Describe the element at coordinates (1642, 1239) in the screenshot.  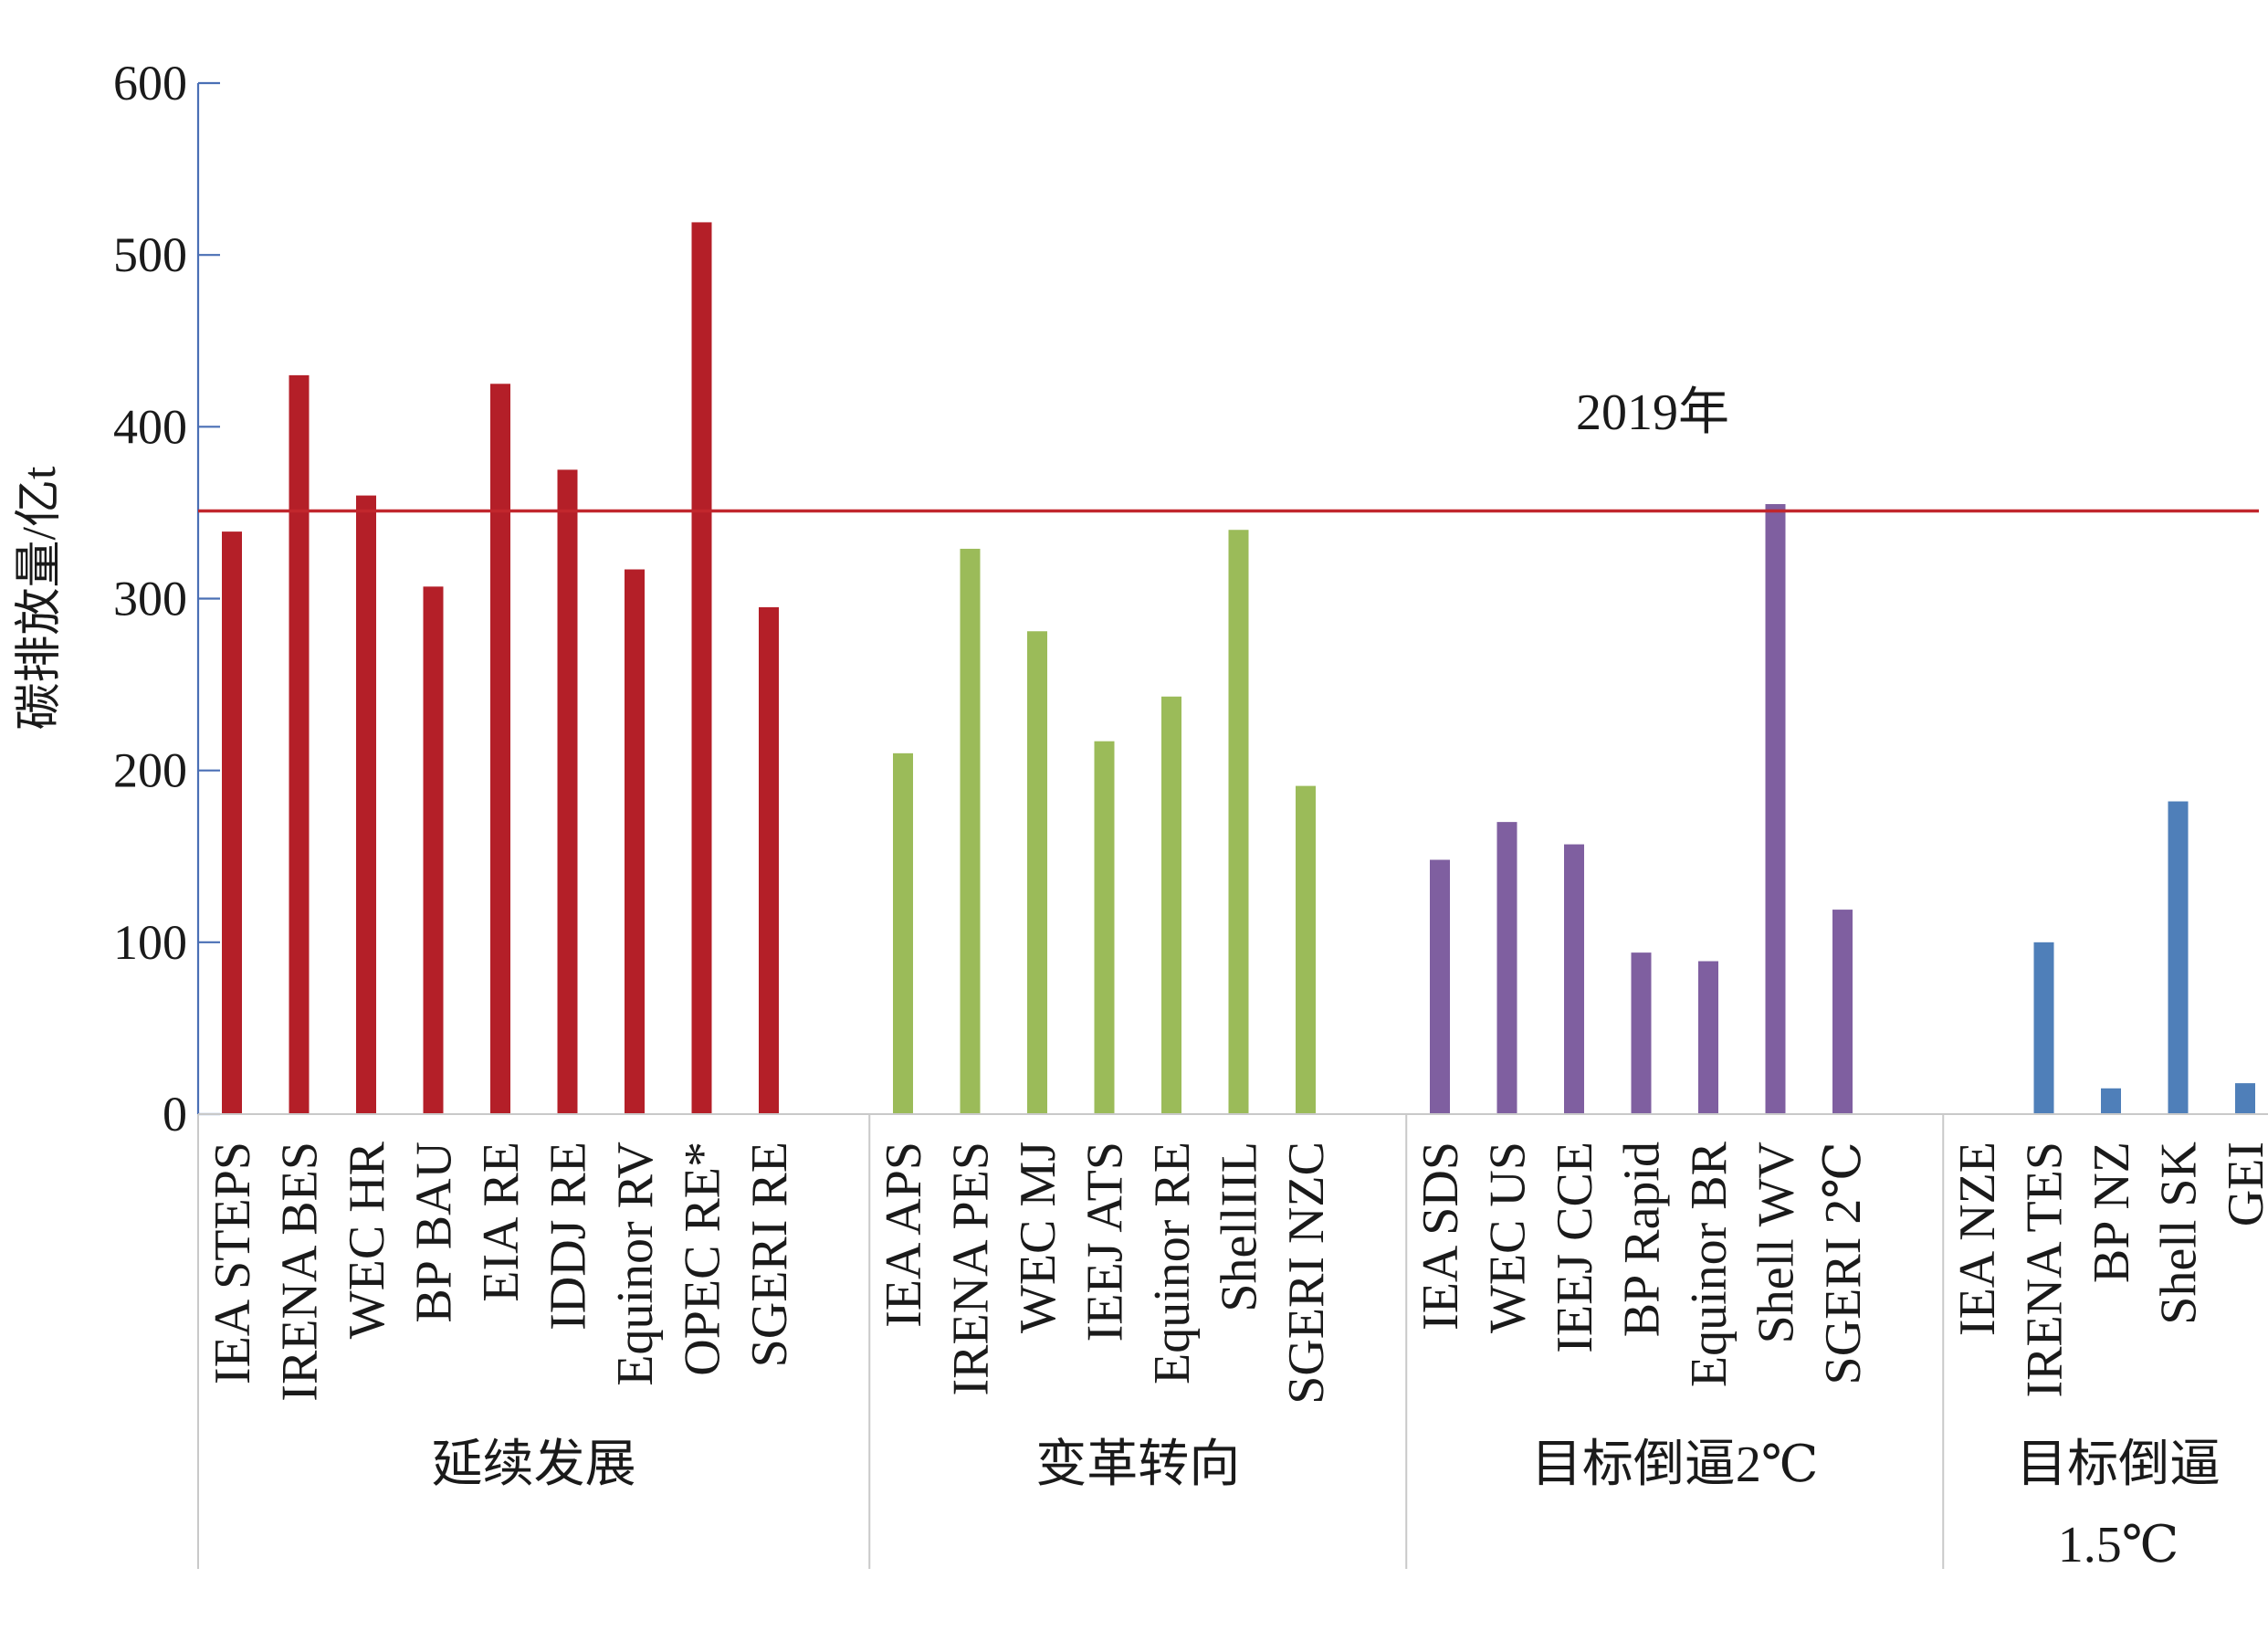
I see `x-tick-label: BP Rapid` at that location.